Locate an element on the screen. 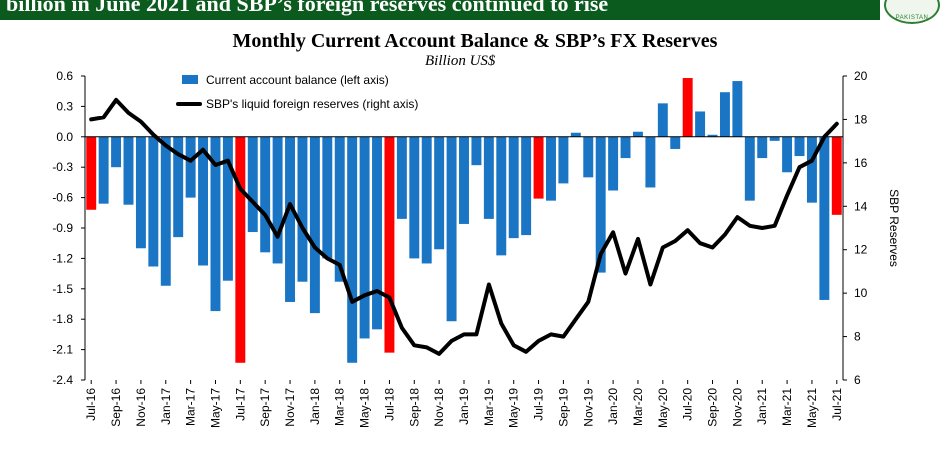 The image size is (950, 450). x-tick-label: Mar-17 is located at coordinates (191, 407).